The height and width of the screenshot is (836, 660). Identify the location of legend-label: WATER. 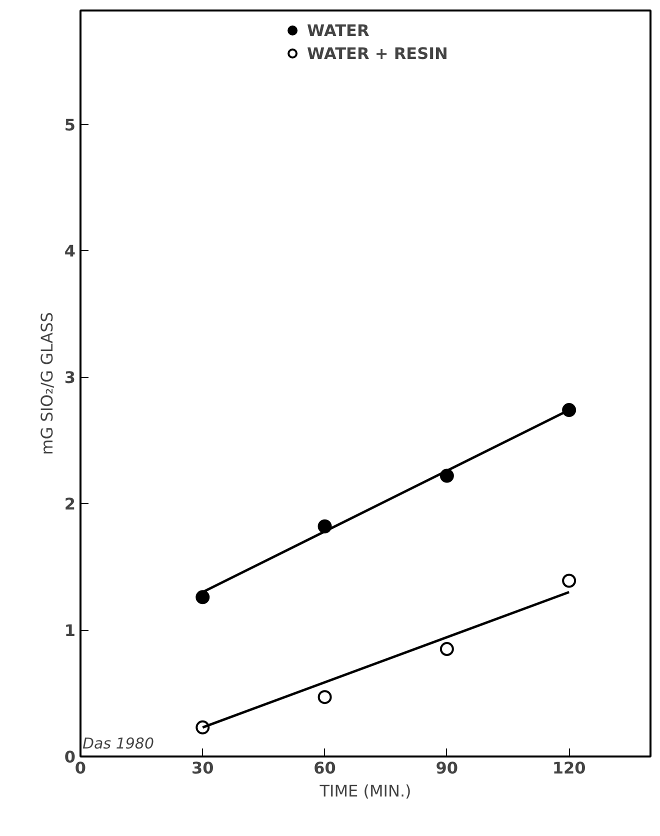
(338, 30).